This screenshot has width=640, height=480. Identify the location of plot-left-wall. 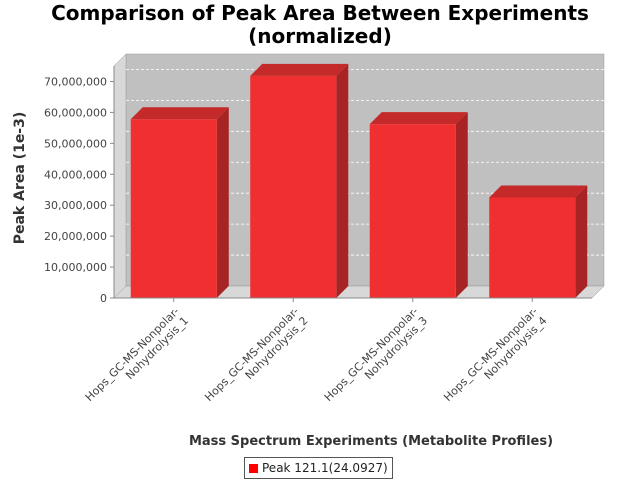
(120, 176).